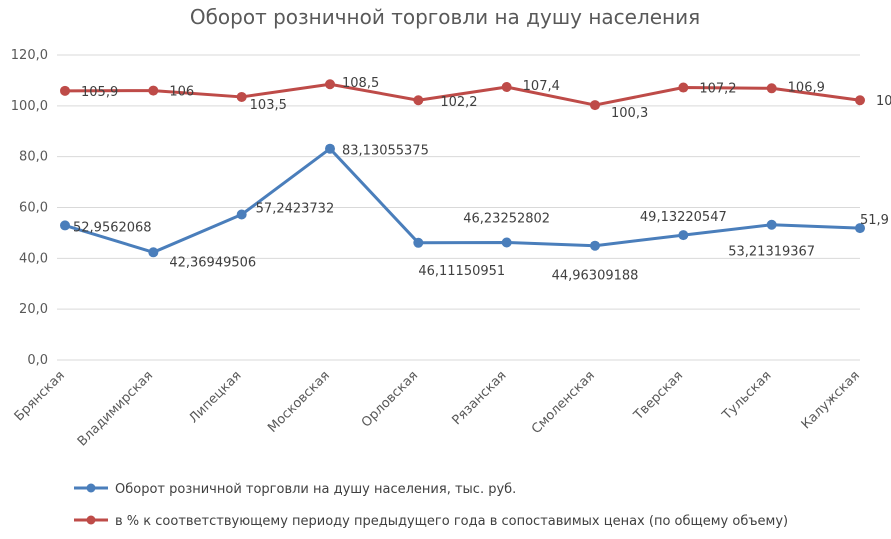 This screenshot has width=891, height=539. Describe the element at coordinates (91, 488) in the screenshot. I see `legend-dot-turnover` at that location.